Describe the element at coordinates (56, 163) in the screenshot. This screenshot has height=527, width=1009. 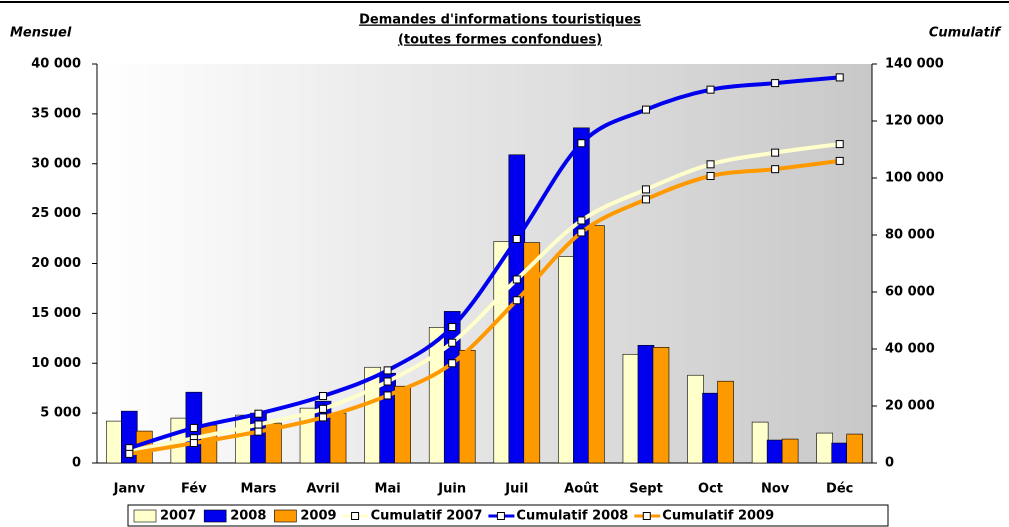
I see `y-tick-label: 30 000` at that location.